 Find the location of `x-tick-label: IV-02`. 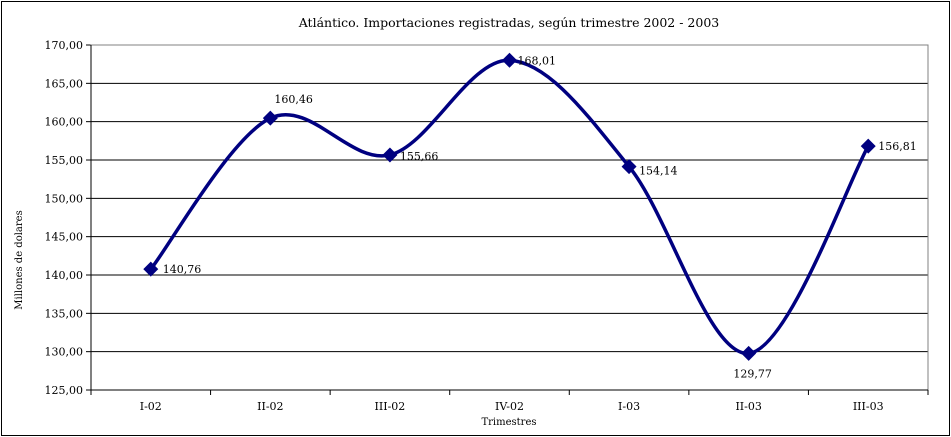

x-tick-label: IV-02 is located at coordinates (509, 406).